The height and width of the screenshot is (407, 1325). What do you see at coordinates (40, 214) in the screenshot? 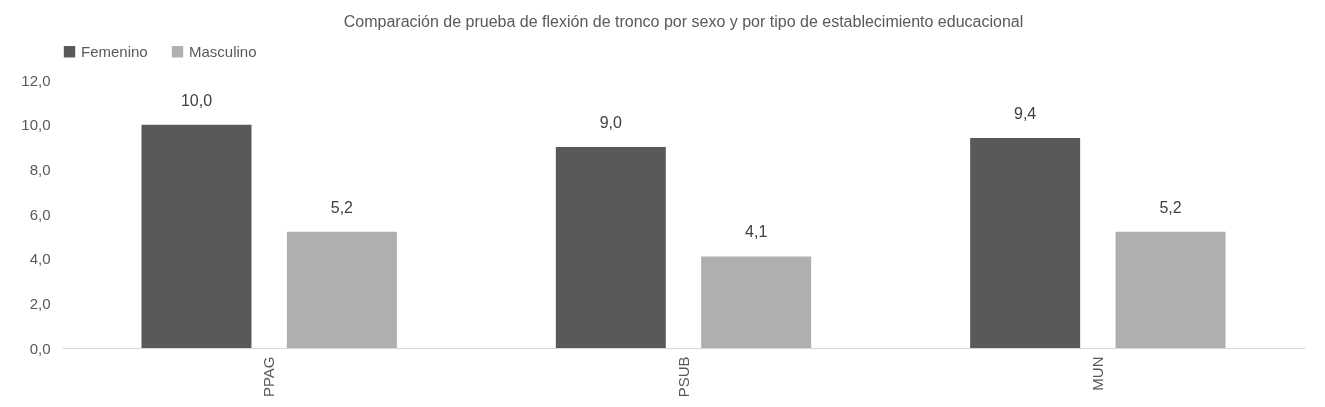
I see `y-tick-label: 6,0` at bounding box center [40, 214].